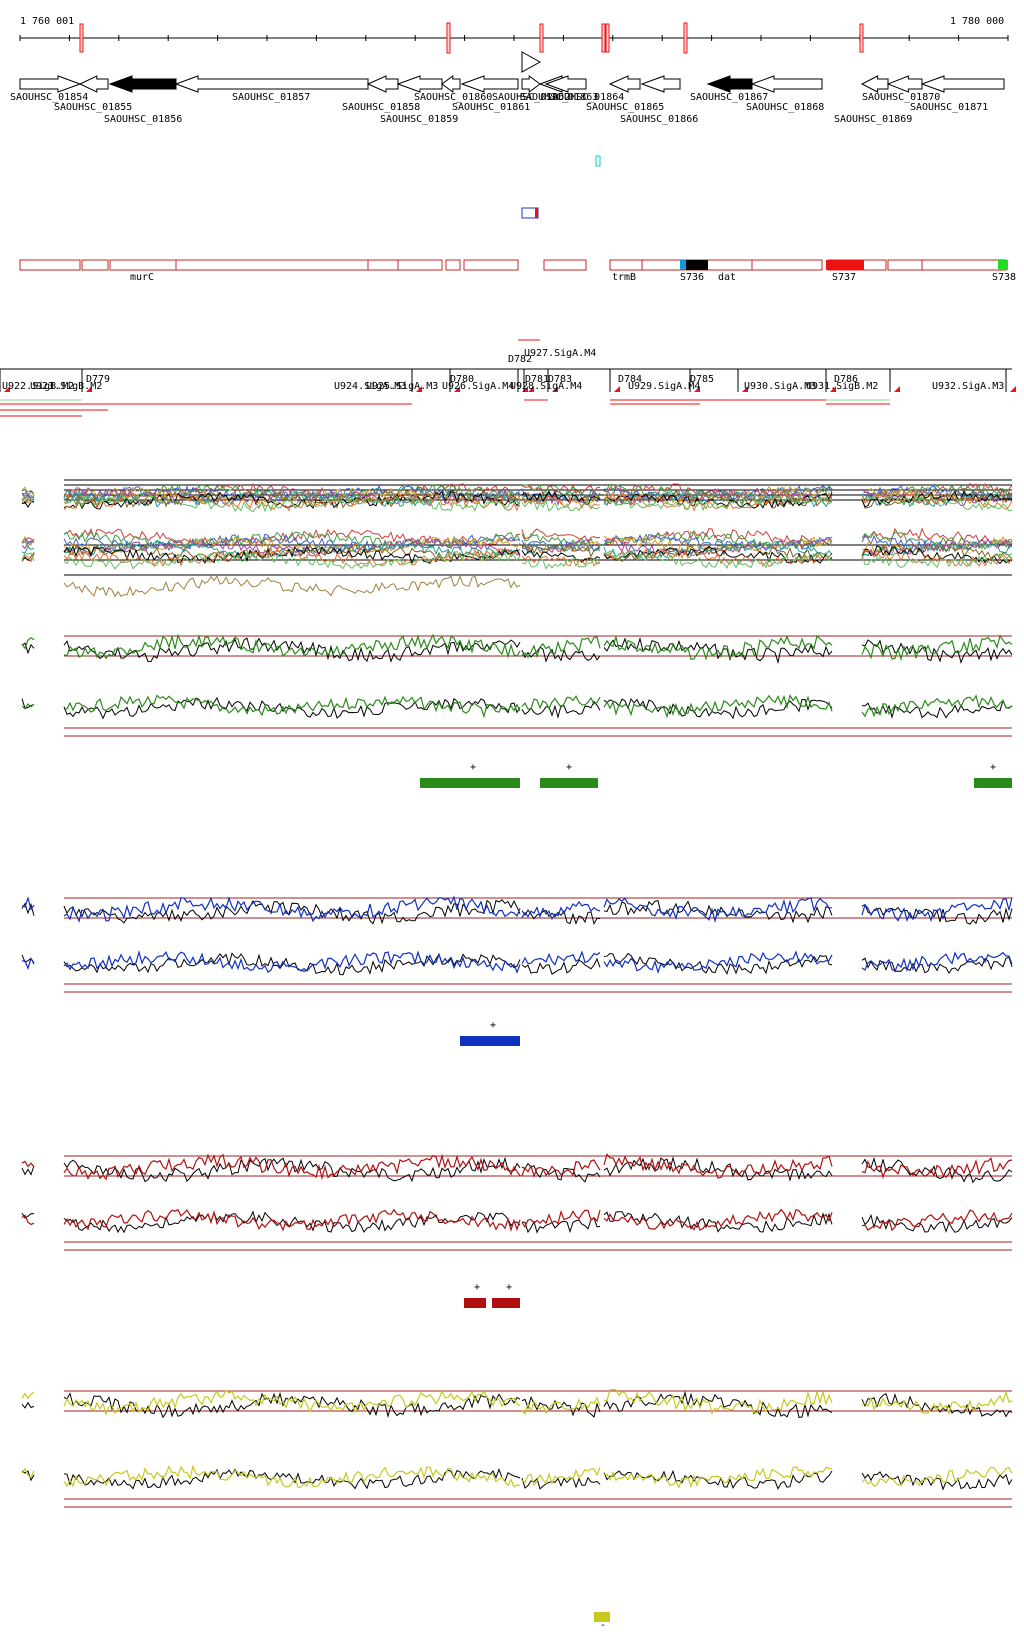 This screenshot has height=1640, width=1024. What do you see at coordinates (508, 378) in the screenshot?
I see `segment-track` at bounding box center [508, 378].